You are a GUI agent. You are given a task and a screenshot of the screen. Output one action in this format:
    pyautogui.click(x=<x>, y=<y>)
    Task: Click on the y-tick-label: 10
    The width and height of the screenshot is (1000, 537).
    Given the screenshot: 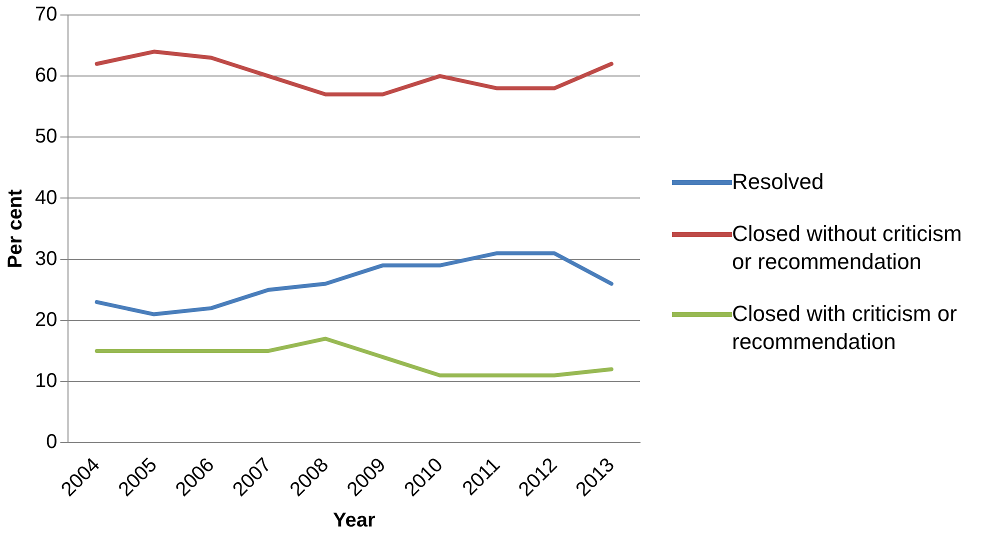 What is the action you would take?
    pyautogui.click(x=46, y=381)
    